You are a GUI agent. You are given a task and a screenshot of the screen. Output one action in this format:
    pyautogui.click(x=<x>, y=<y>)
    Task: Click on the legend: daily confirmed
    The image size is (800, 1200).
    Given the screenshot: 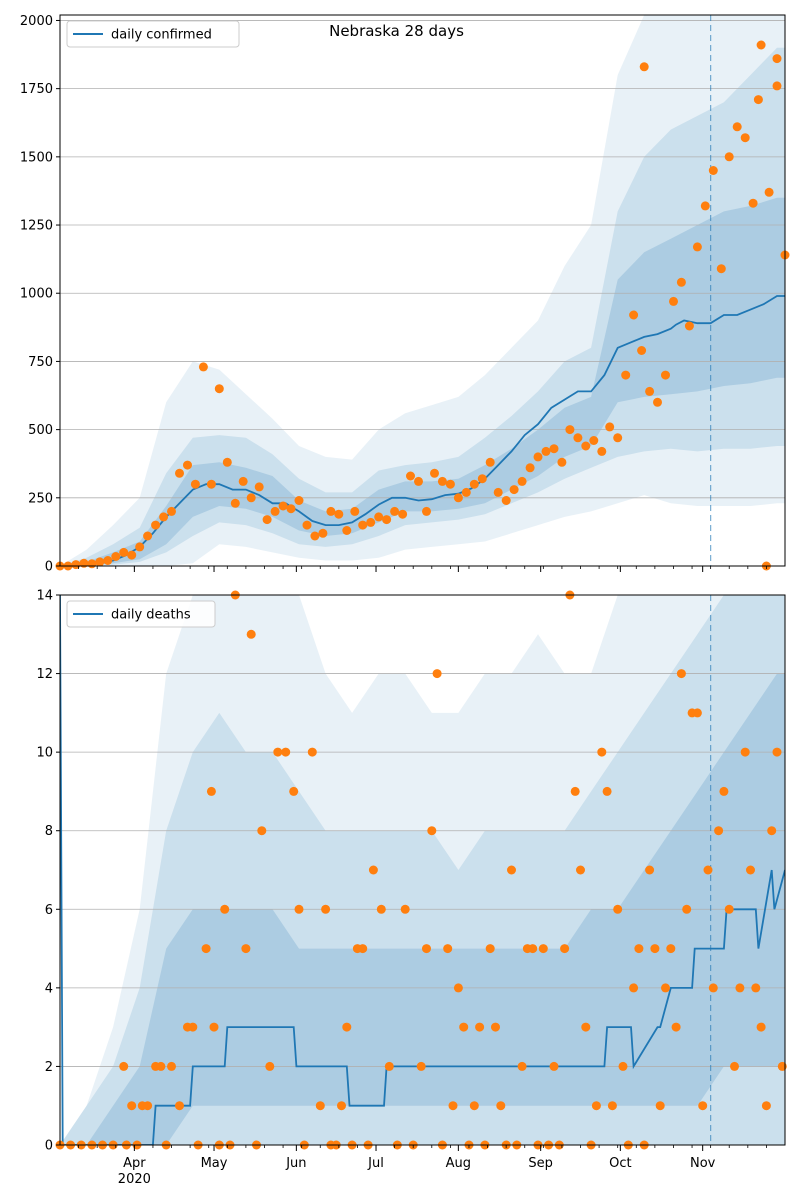 What is the action you would take?
    pyautogui.click(x=153, y=34)
    